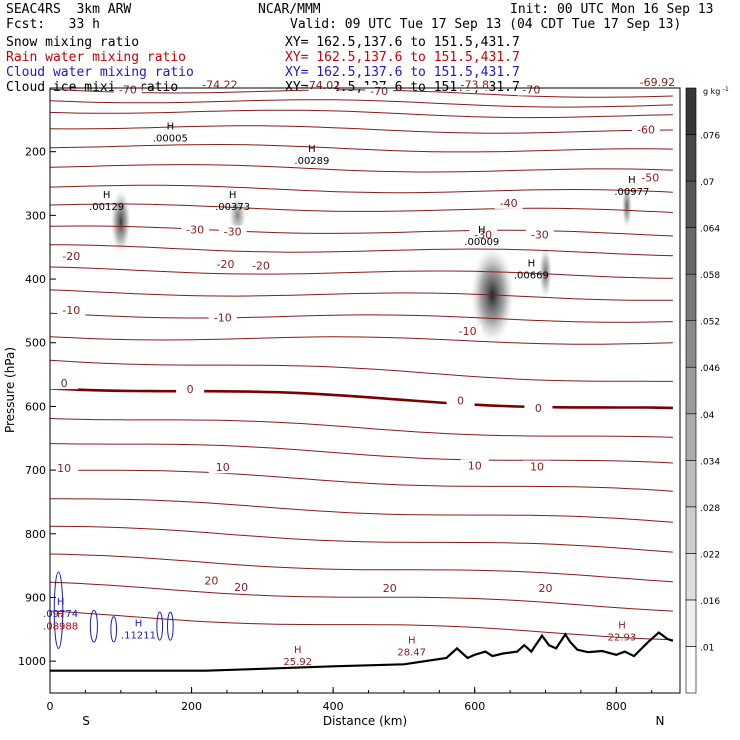  Describe the element at coordinates (402, 57) in the screenshot. I see `field-rain-xy: XY= 162.5,137.6 to 151.5,431.7` at that location.